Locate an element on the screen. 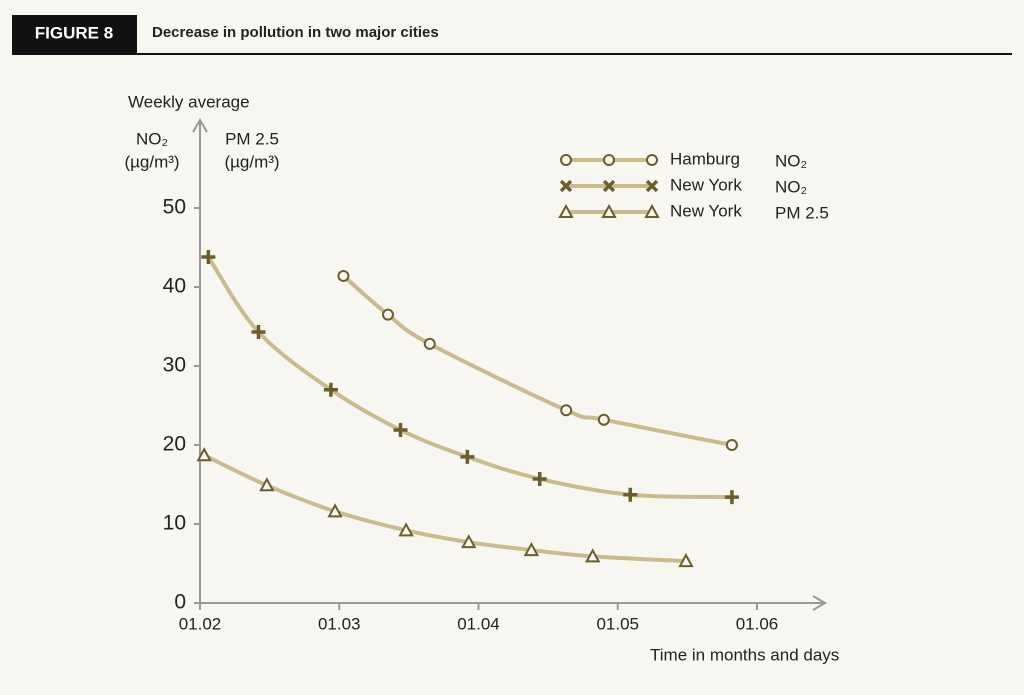 The width and height of the screenshot is (1024, 695). y-axis-arrow is located at coordinates (200, 125).